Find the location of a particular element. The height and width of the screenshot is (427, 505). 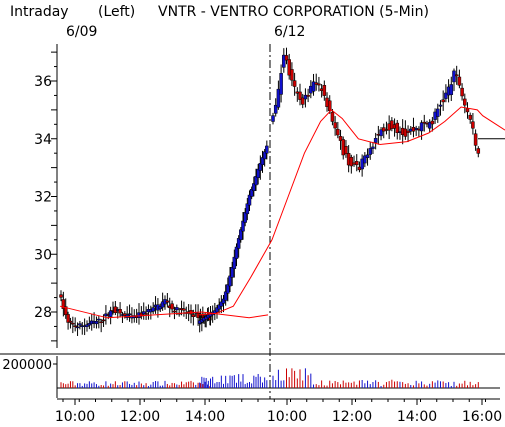

volume-axis-ticks: 200000 is located at coordinates (29, 365).